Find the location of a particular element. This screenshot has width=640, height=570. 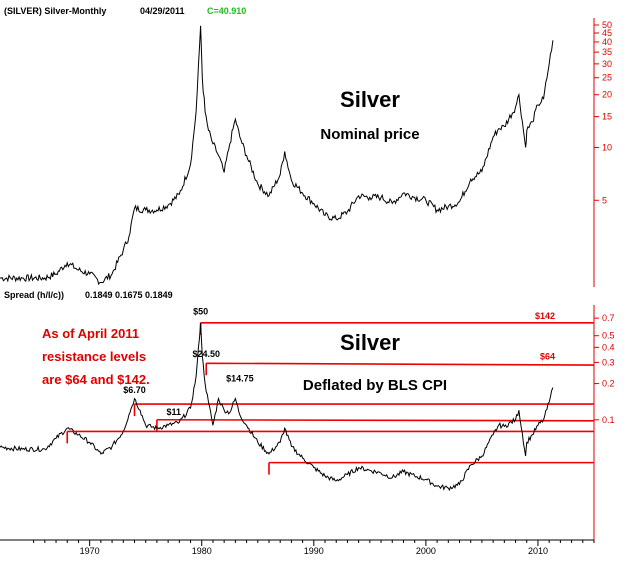

price-annotation: $24.50 is located at coordinates (206, 354).